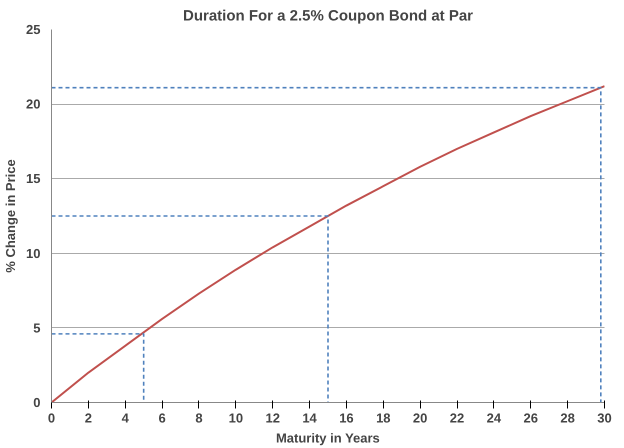 This screenshot has width=624, height=448. What do you see at coordinates (162, 418) in the screenshot?
I see `x-tick-label: 6` at bounding box center [162, 418].